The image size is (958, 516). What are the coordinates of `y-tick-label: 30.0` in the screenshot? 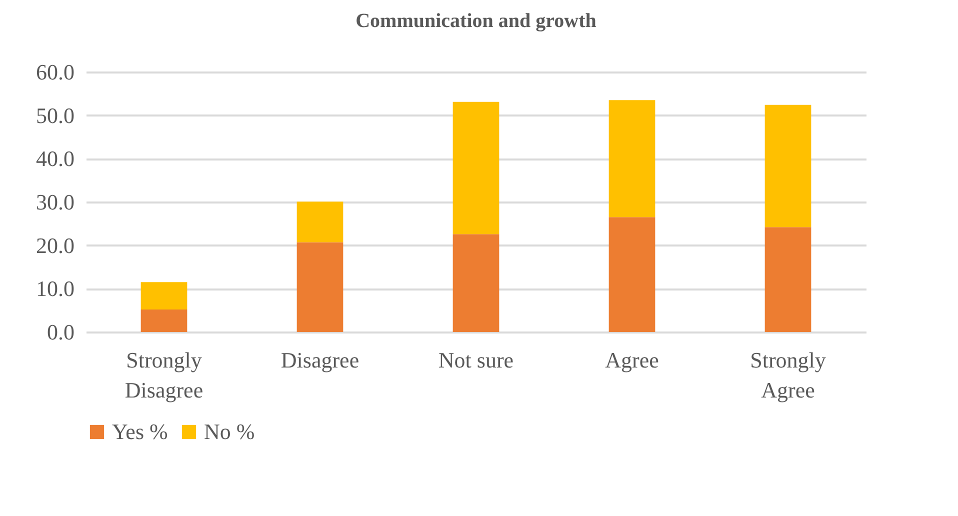 It's located at (55, 202).